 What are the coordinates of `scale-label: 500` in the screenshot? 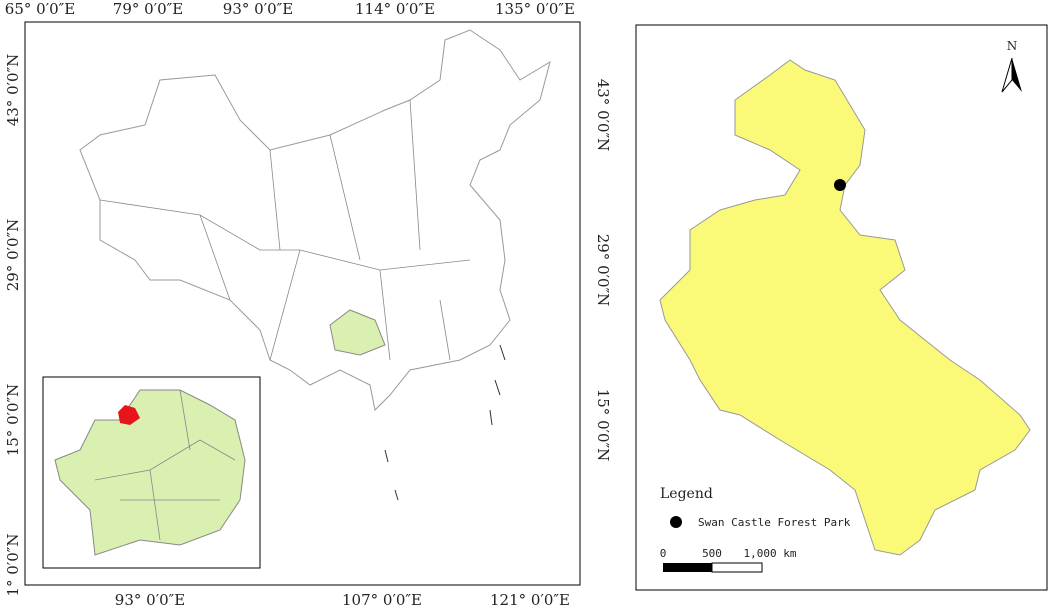 It's located at (712, 553).